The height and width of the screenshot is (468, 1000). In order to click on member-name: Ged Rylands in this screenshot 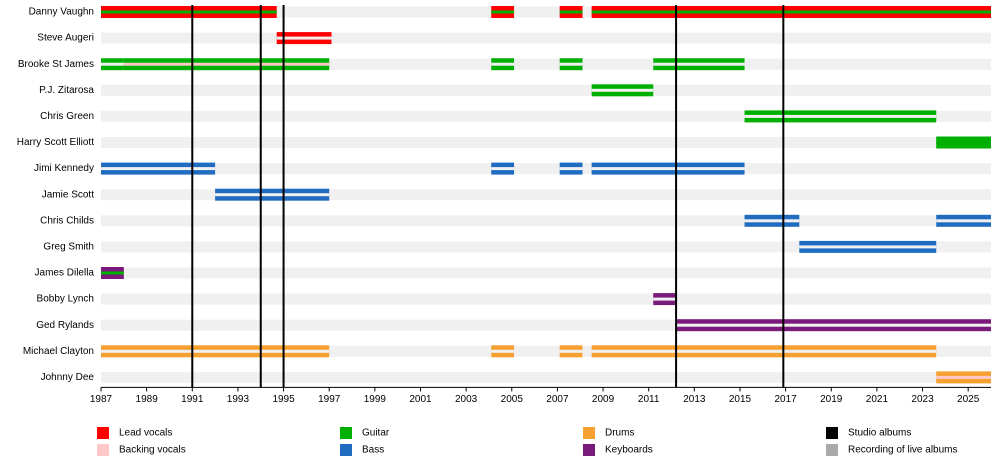, I will do `click(65, 325)`.